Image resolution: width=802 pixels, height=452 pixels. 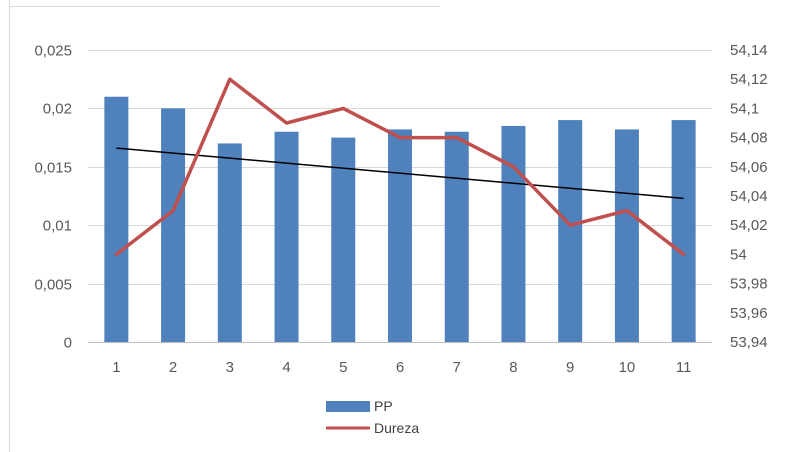 I want to click on legend-pp-swatch, so click(x=348, y=406).